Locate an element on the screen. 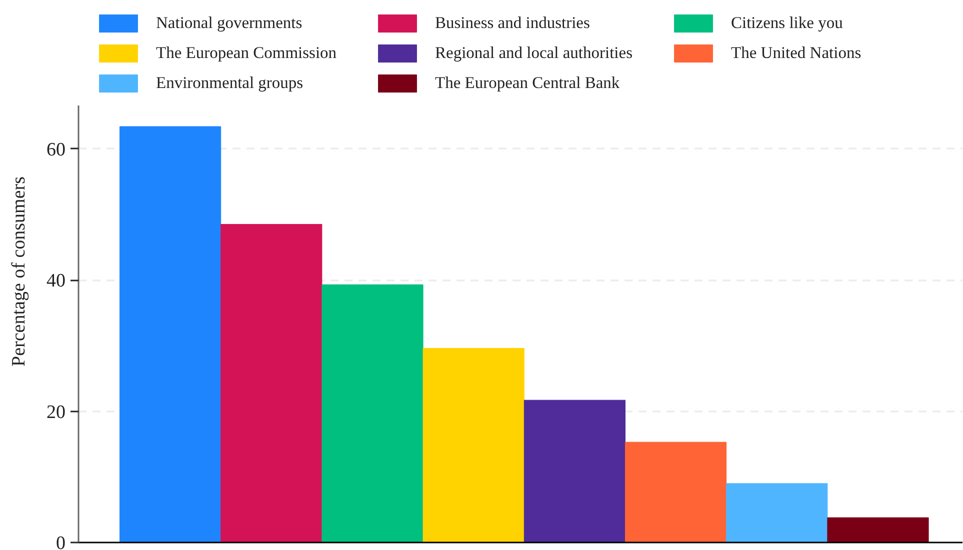  legend-label: Environmental groups is located at coordinates (230, 83).